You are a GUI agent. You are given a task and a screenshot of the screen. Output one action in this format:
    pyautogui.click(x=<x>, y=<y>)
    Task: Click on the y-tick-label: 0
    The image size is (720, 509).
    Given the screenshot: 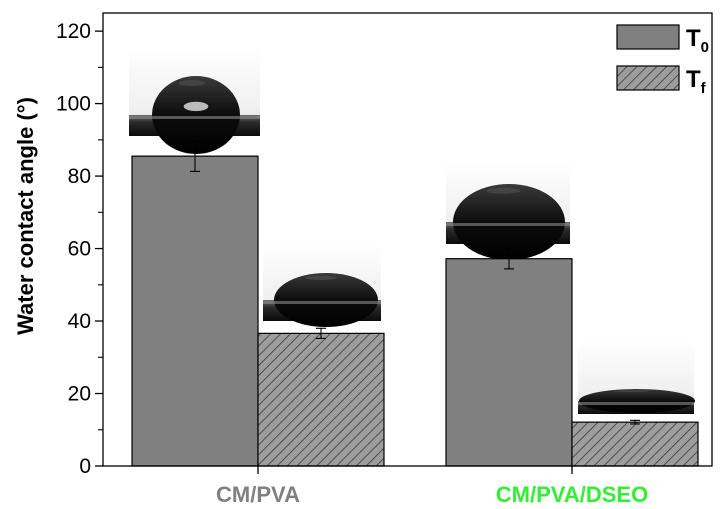 What is the action you would take?
    pyautogui.click(x=85, y=466)
    